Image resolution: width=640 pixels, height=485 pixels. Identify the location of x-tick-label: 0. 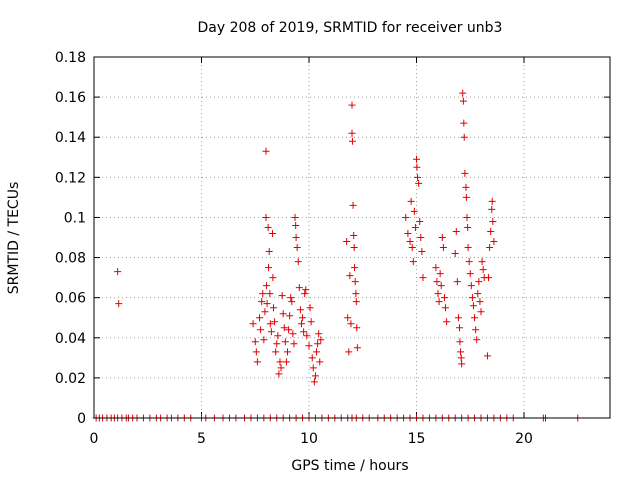
(94, 439).